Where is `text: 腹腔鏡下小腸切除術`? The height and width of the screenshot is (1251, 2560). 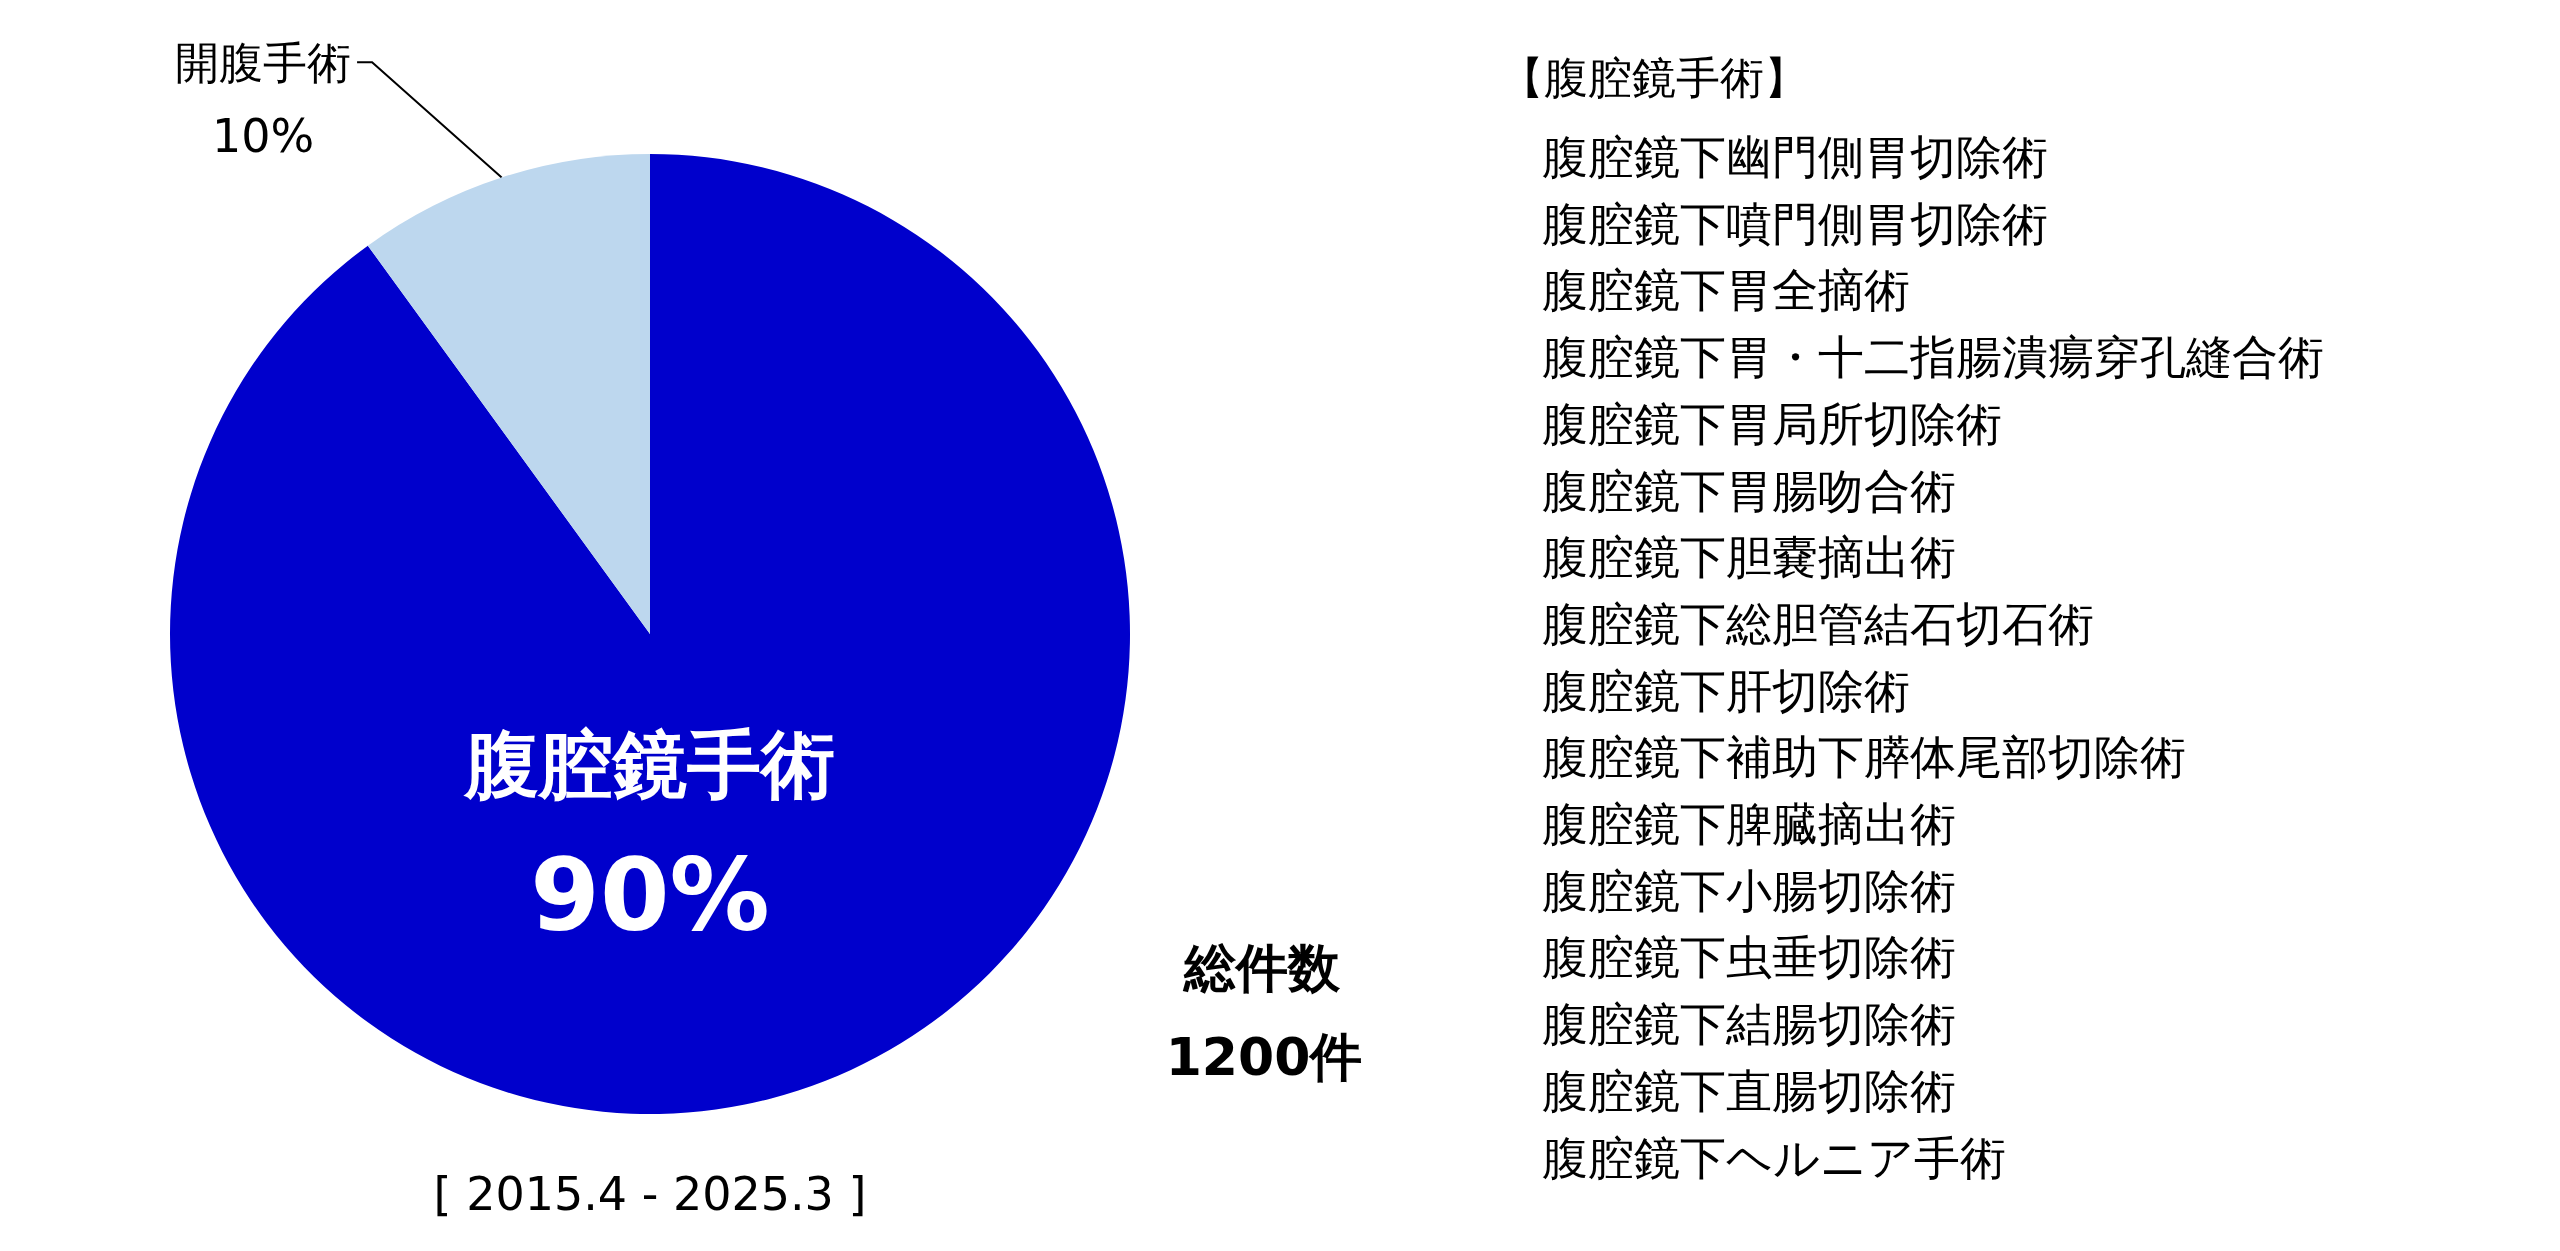
text: 腹腔鏡下小腸切除術 is located at coordinates (1749, 890).